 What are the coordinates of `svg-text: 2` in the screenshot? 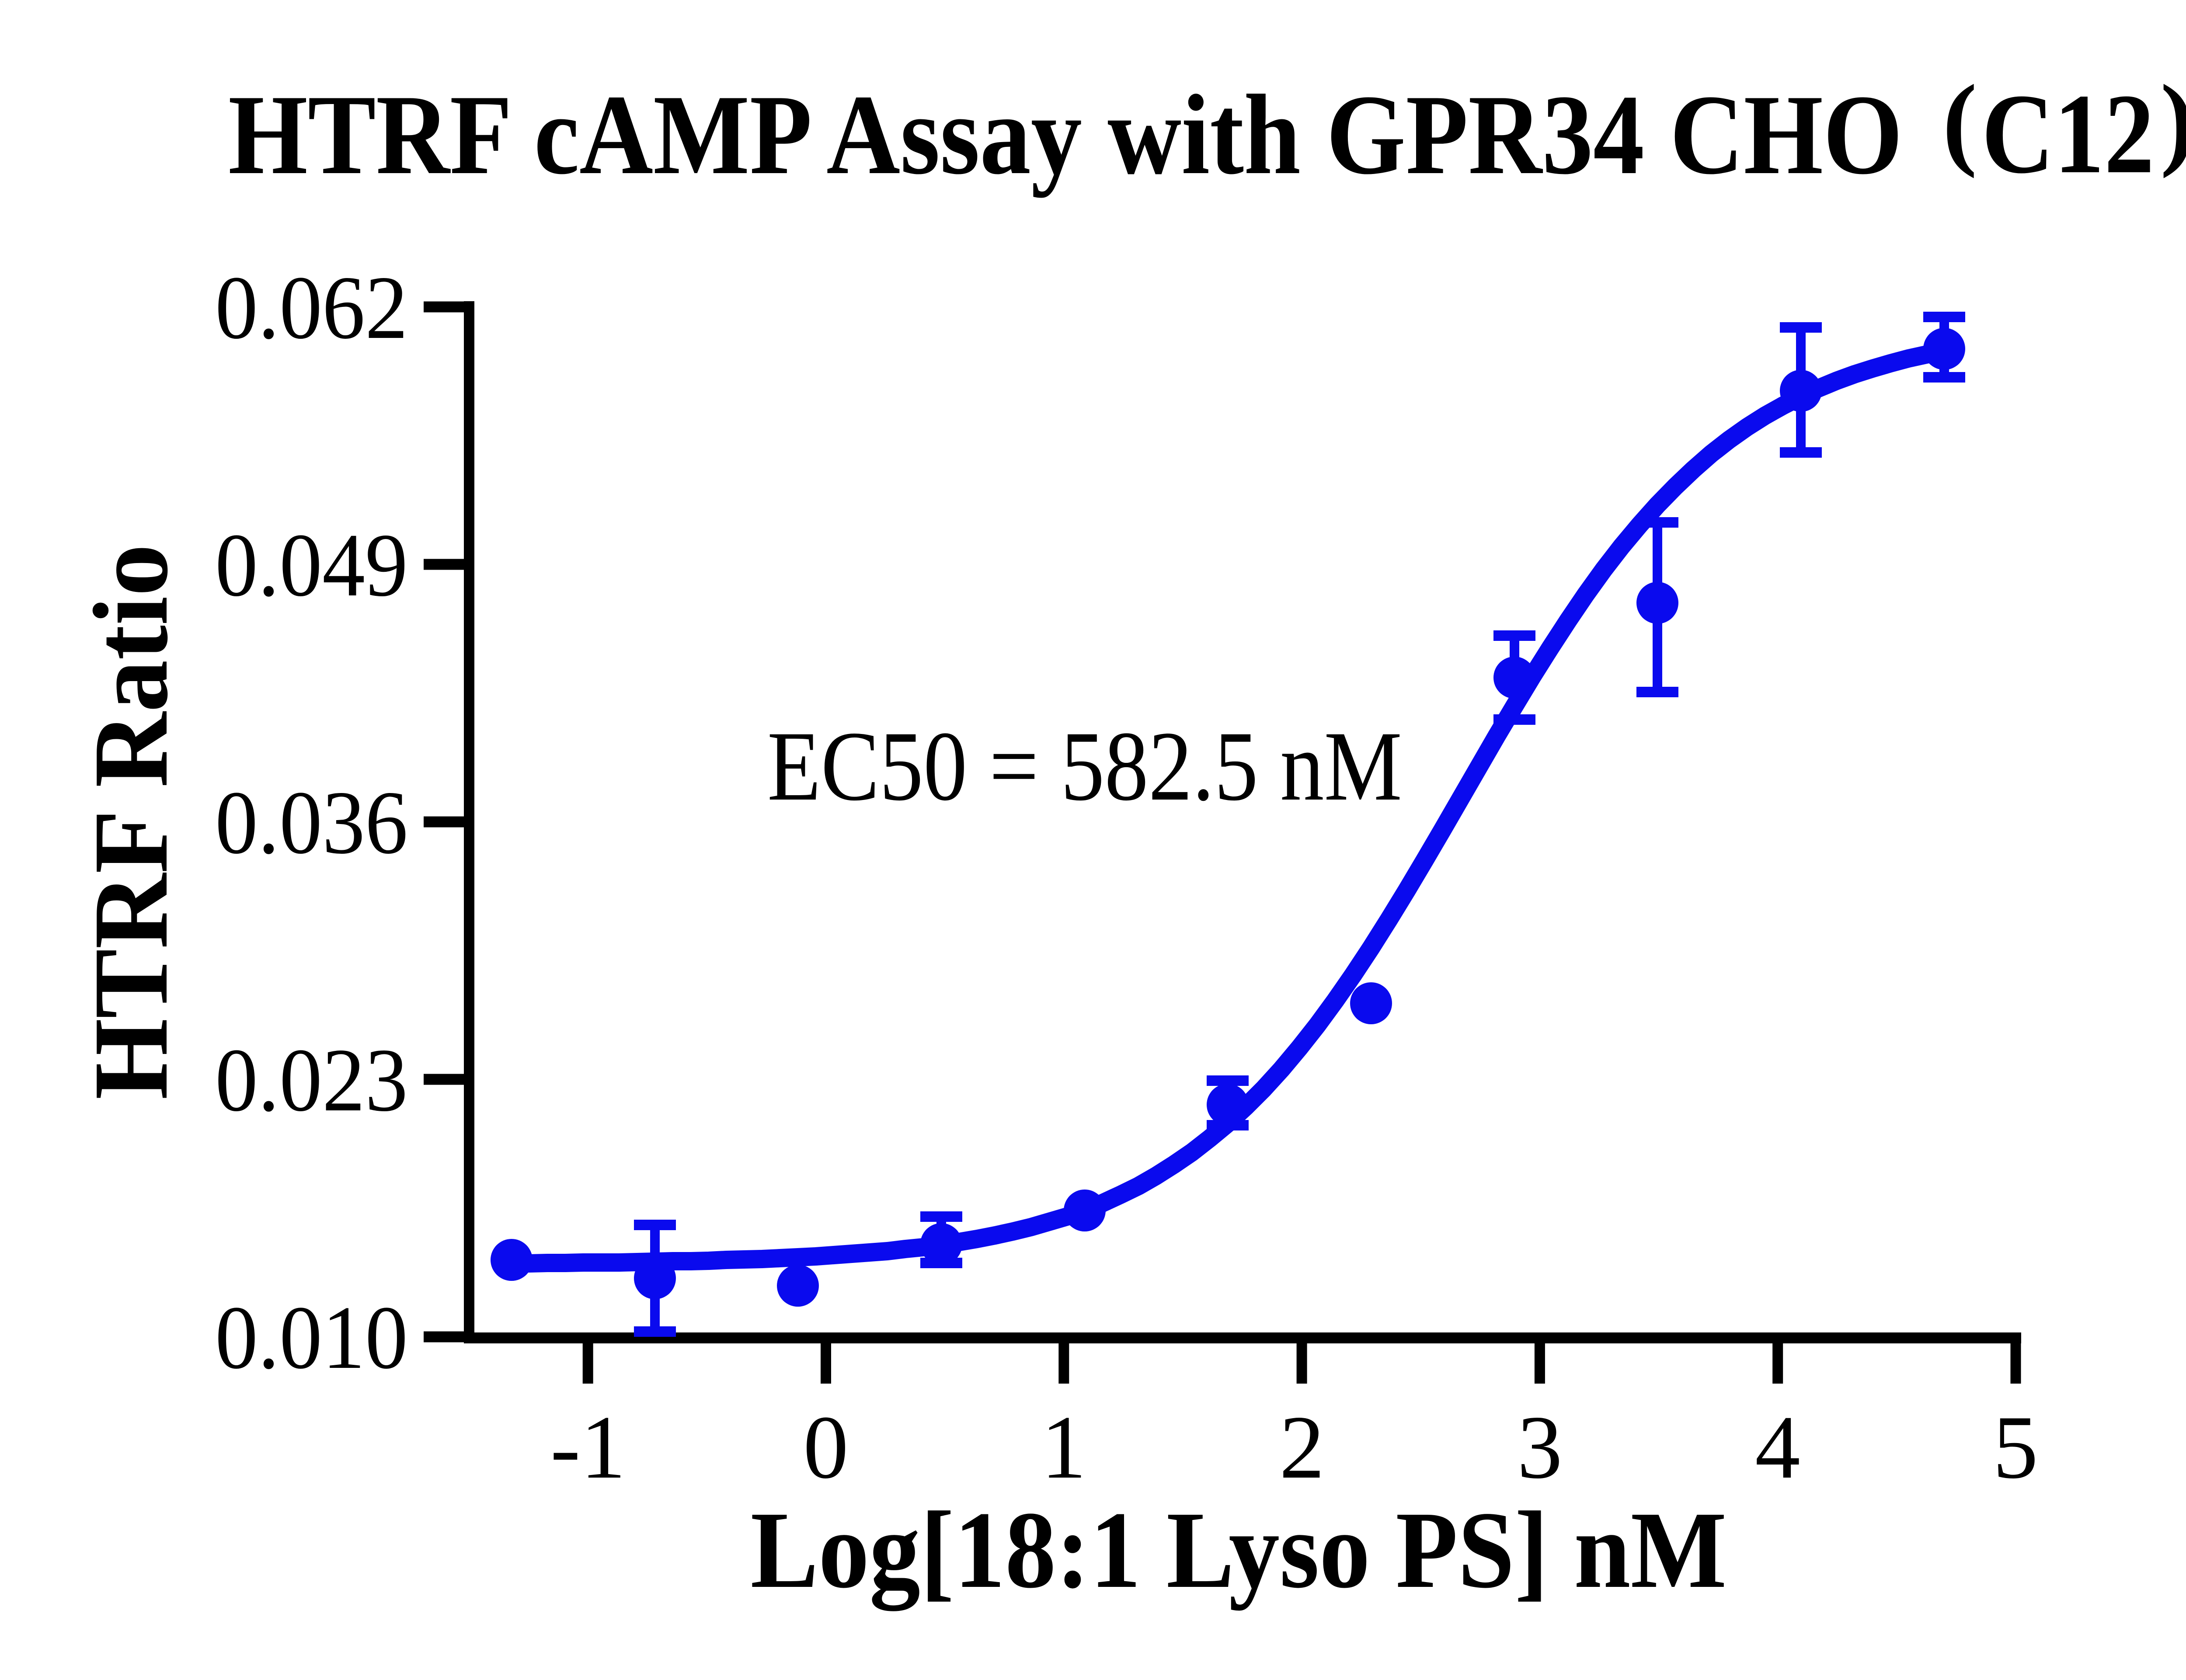 It's located at (1302, 1447).